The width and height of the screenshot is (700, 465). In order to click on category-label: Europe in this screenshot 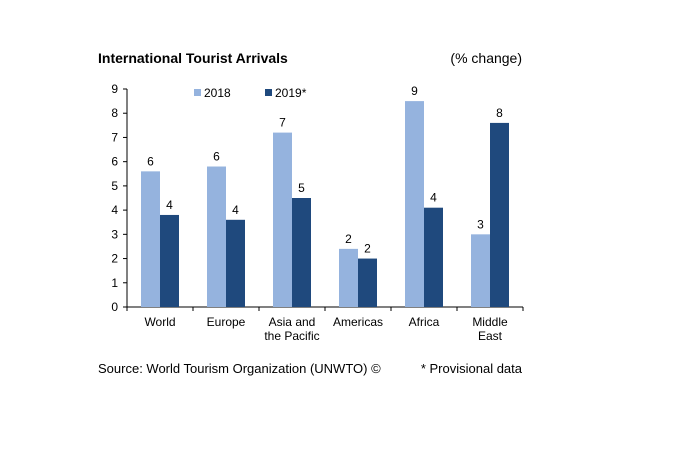, I will do `click(226, 322)`.